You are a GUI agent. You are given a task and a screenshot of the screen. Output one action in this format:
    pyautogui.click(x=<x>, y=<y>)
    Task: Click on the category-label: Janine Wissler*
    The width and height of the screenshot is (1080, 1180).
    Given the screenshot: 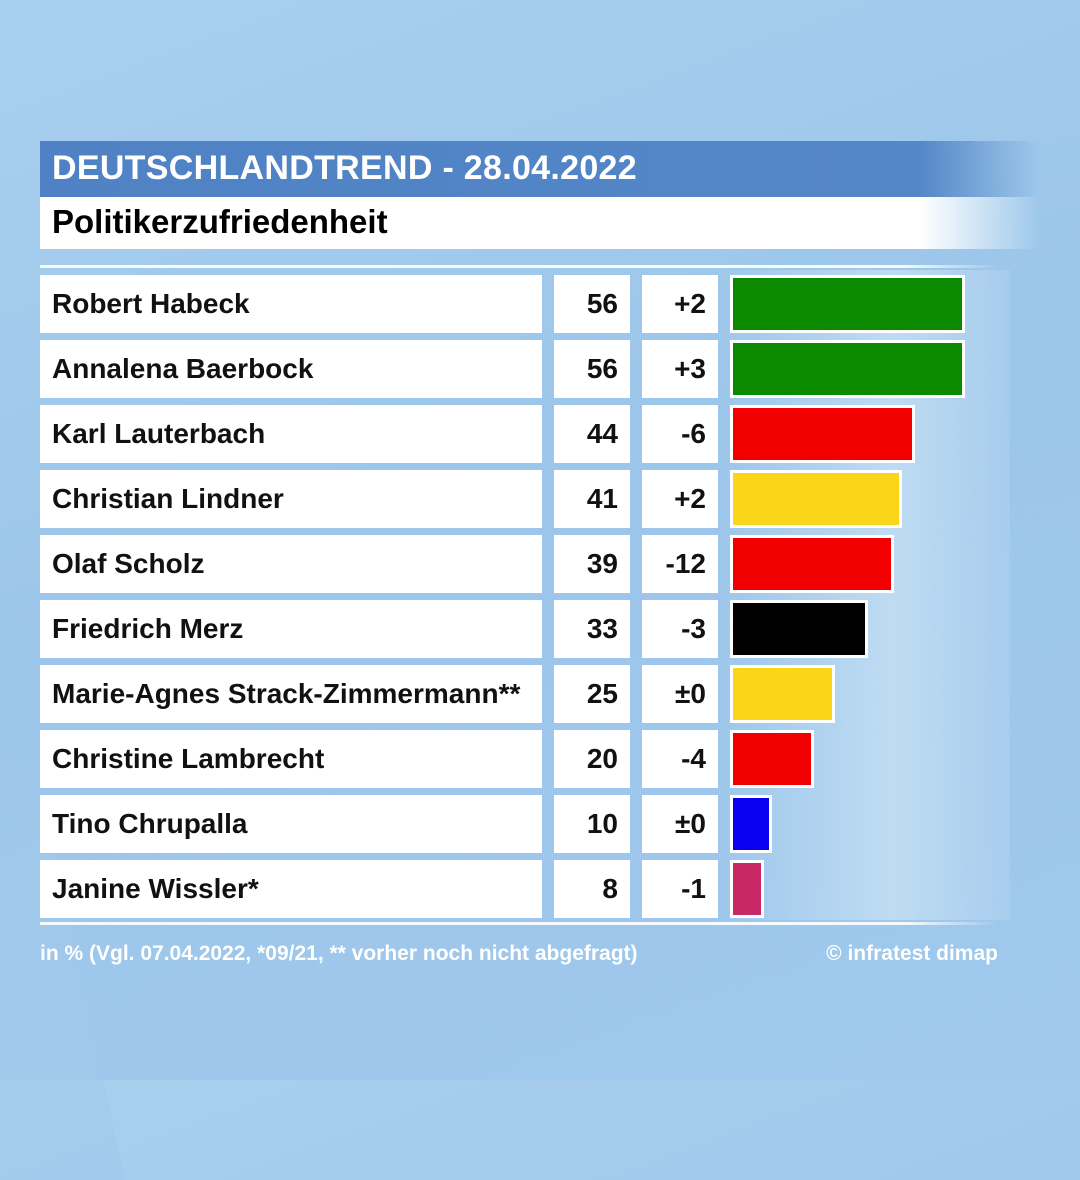 What is the action you would take?
    pyautogui.click(x=291, y=889)
    